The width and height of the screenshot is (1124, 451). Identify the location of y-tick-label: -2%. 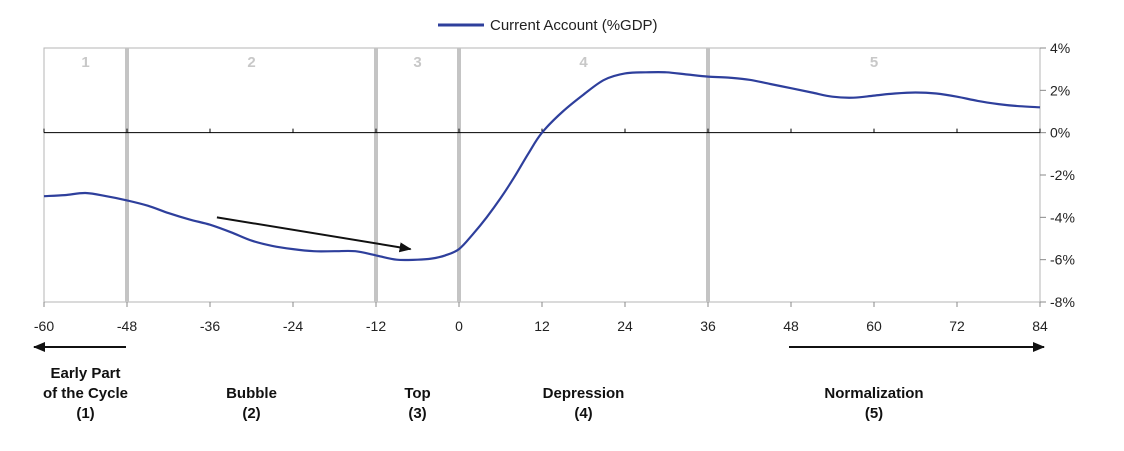
(1062, 175).